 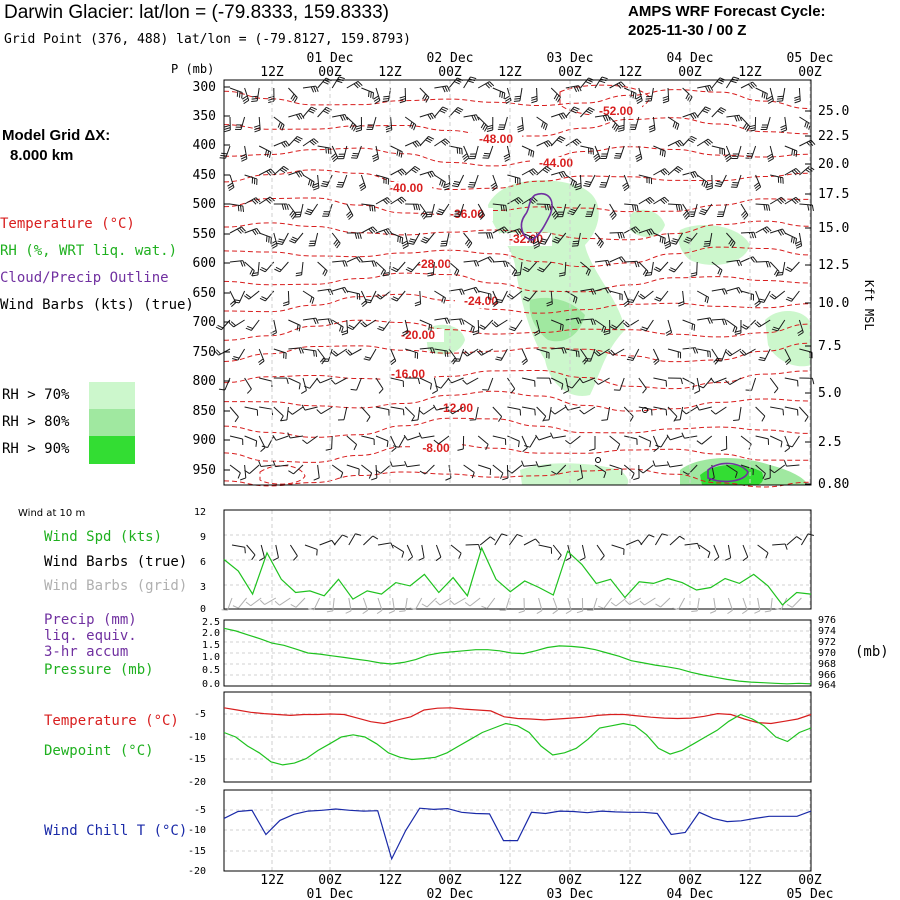 What do you see at coordinates (56, 135) in the screenshot?
I see `model-grid-line1: Model Grid ΔX:` at bounding box center [56, 135].